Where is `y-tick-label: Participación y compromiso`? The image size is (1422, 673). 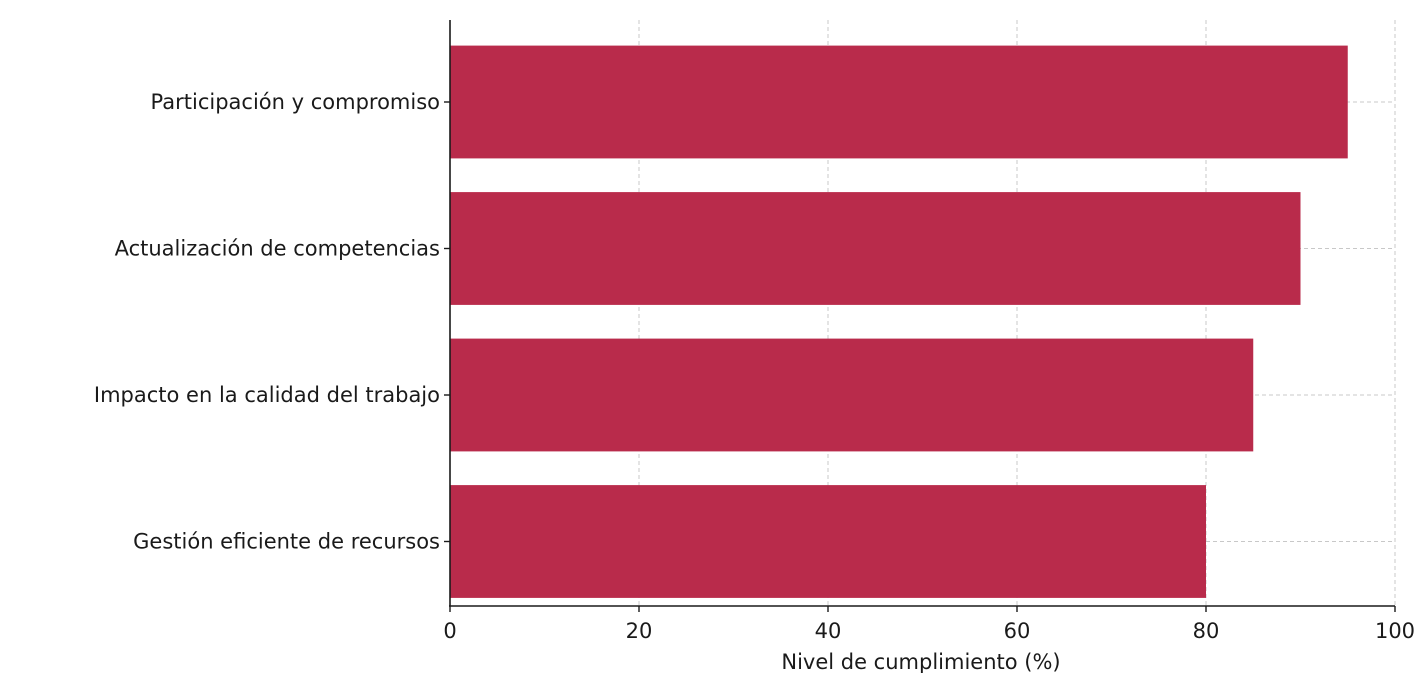 y-tick-label: Participación y compromiso is located at coordinates (295, 102).